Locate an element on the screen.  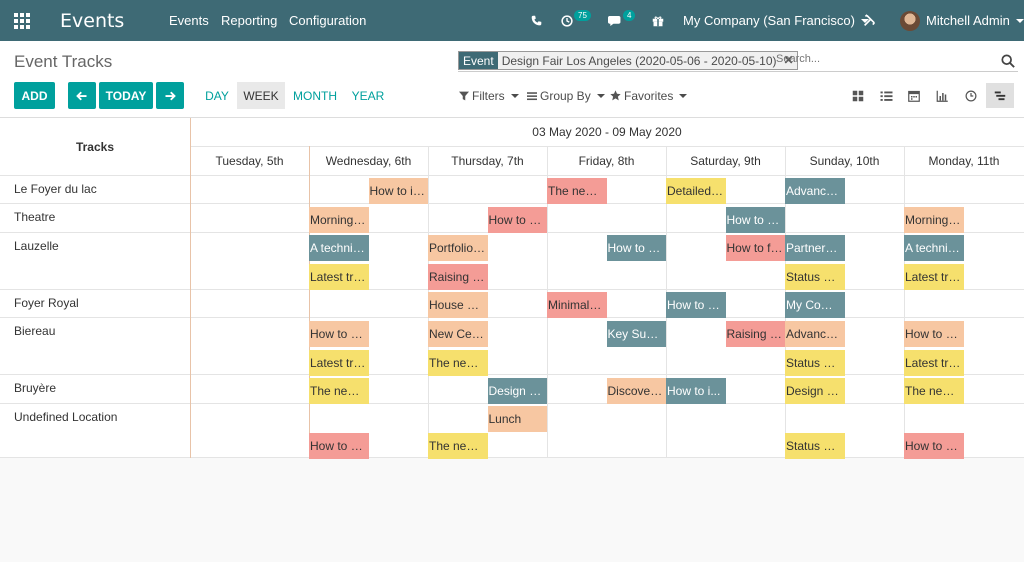
user-avatar is located at coordinates (910, 20).